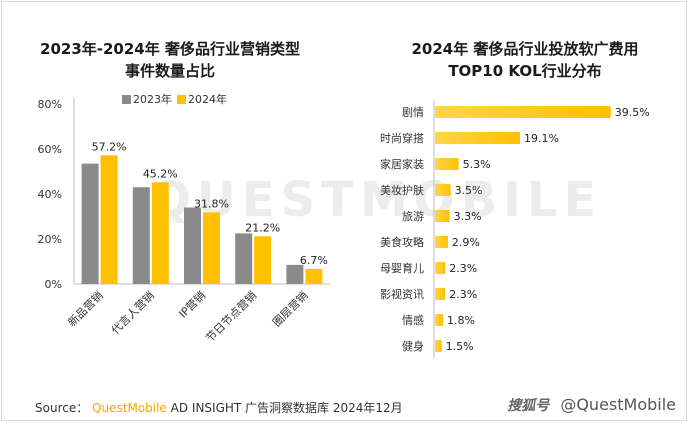 Image resolution: width=690 pixels, height=424 pixels. I want to click on data-label: 31.8%, so click(211, 203).